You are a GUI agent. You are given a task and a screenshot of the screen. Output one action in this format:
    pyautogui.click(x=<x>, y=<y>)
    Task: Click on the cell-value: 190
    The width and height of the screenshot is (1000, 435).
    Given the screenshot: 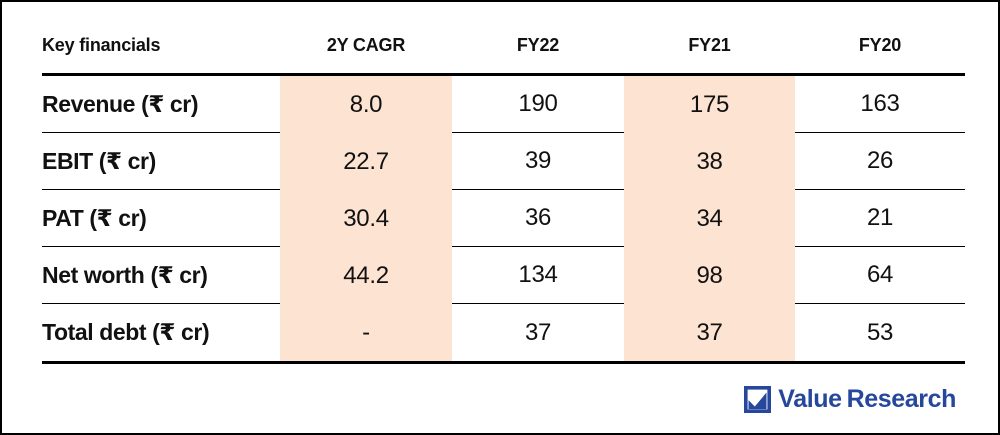 What is the action you would take?
    pyautogui.click(x=538, y=104)
    